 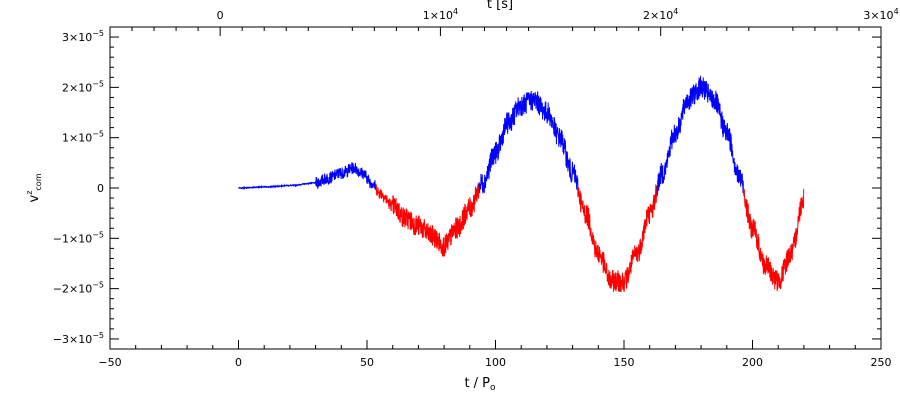 What do you see at coordinates (72, 238) in the screenshot?
I see `y-tick-label-mantissa: −1×10` at bounding box center [72, 238].